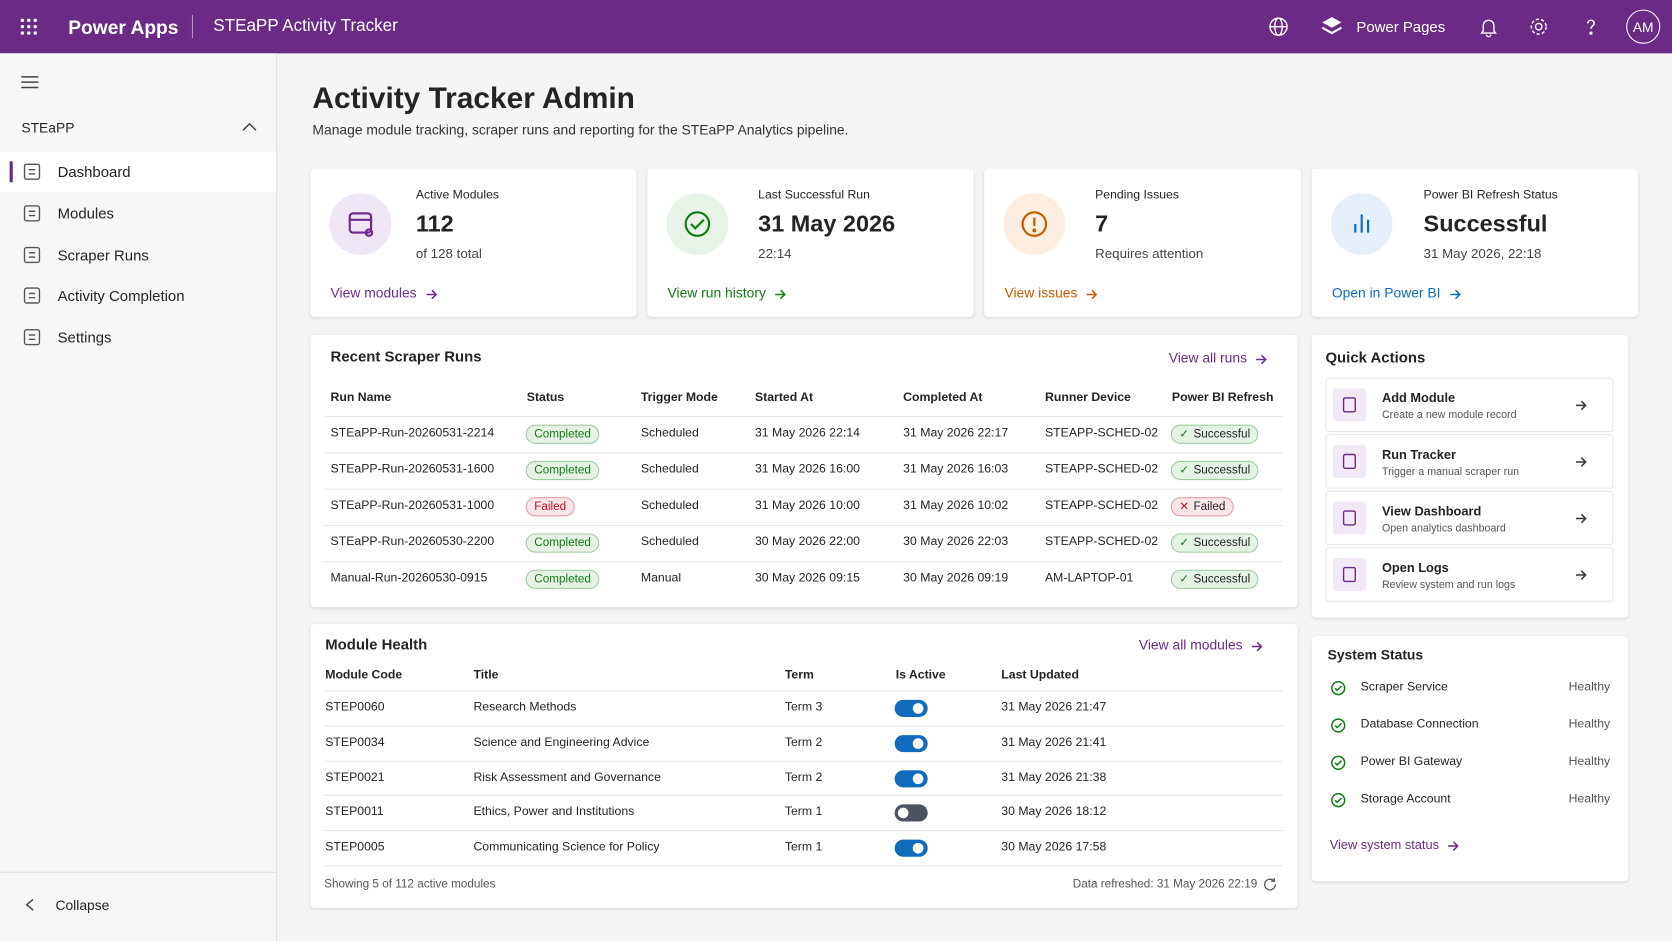 The image size is (1672, 941). Describe the element at coordinates (562, 434) in the screenshot. I see `status-badge: Completed` at that location.